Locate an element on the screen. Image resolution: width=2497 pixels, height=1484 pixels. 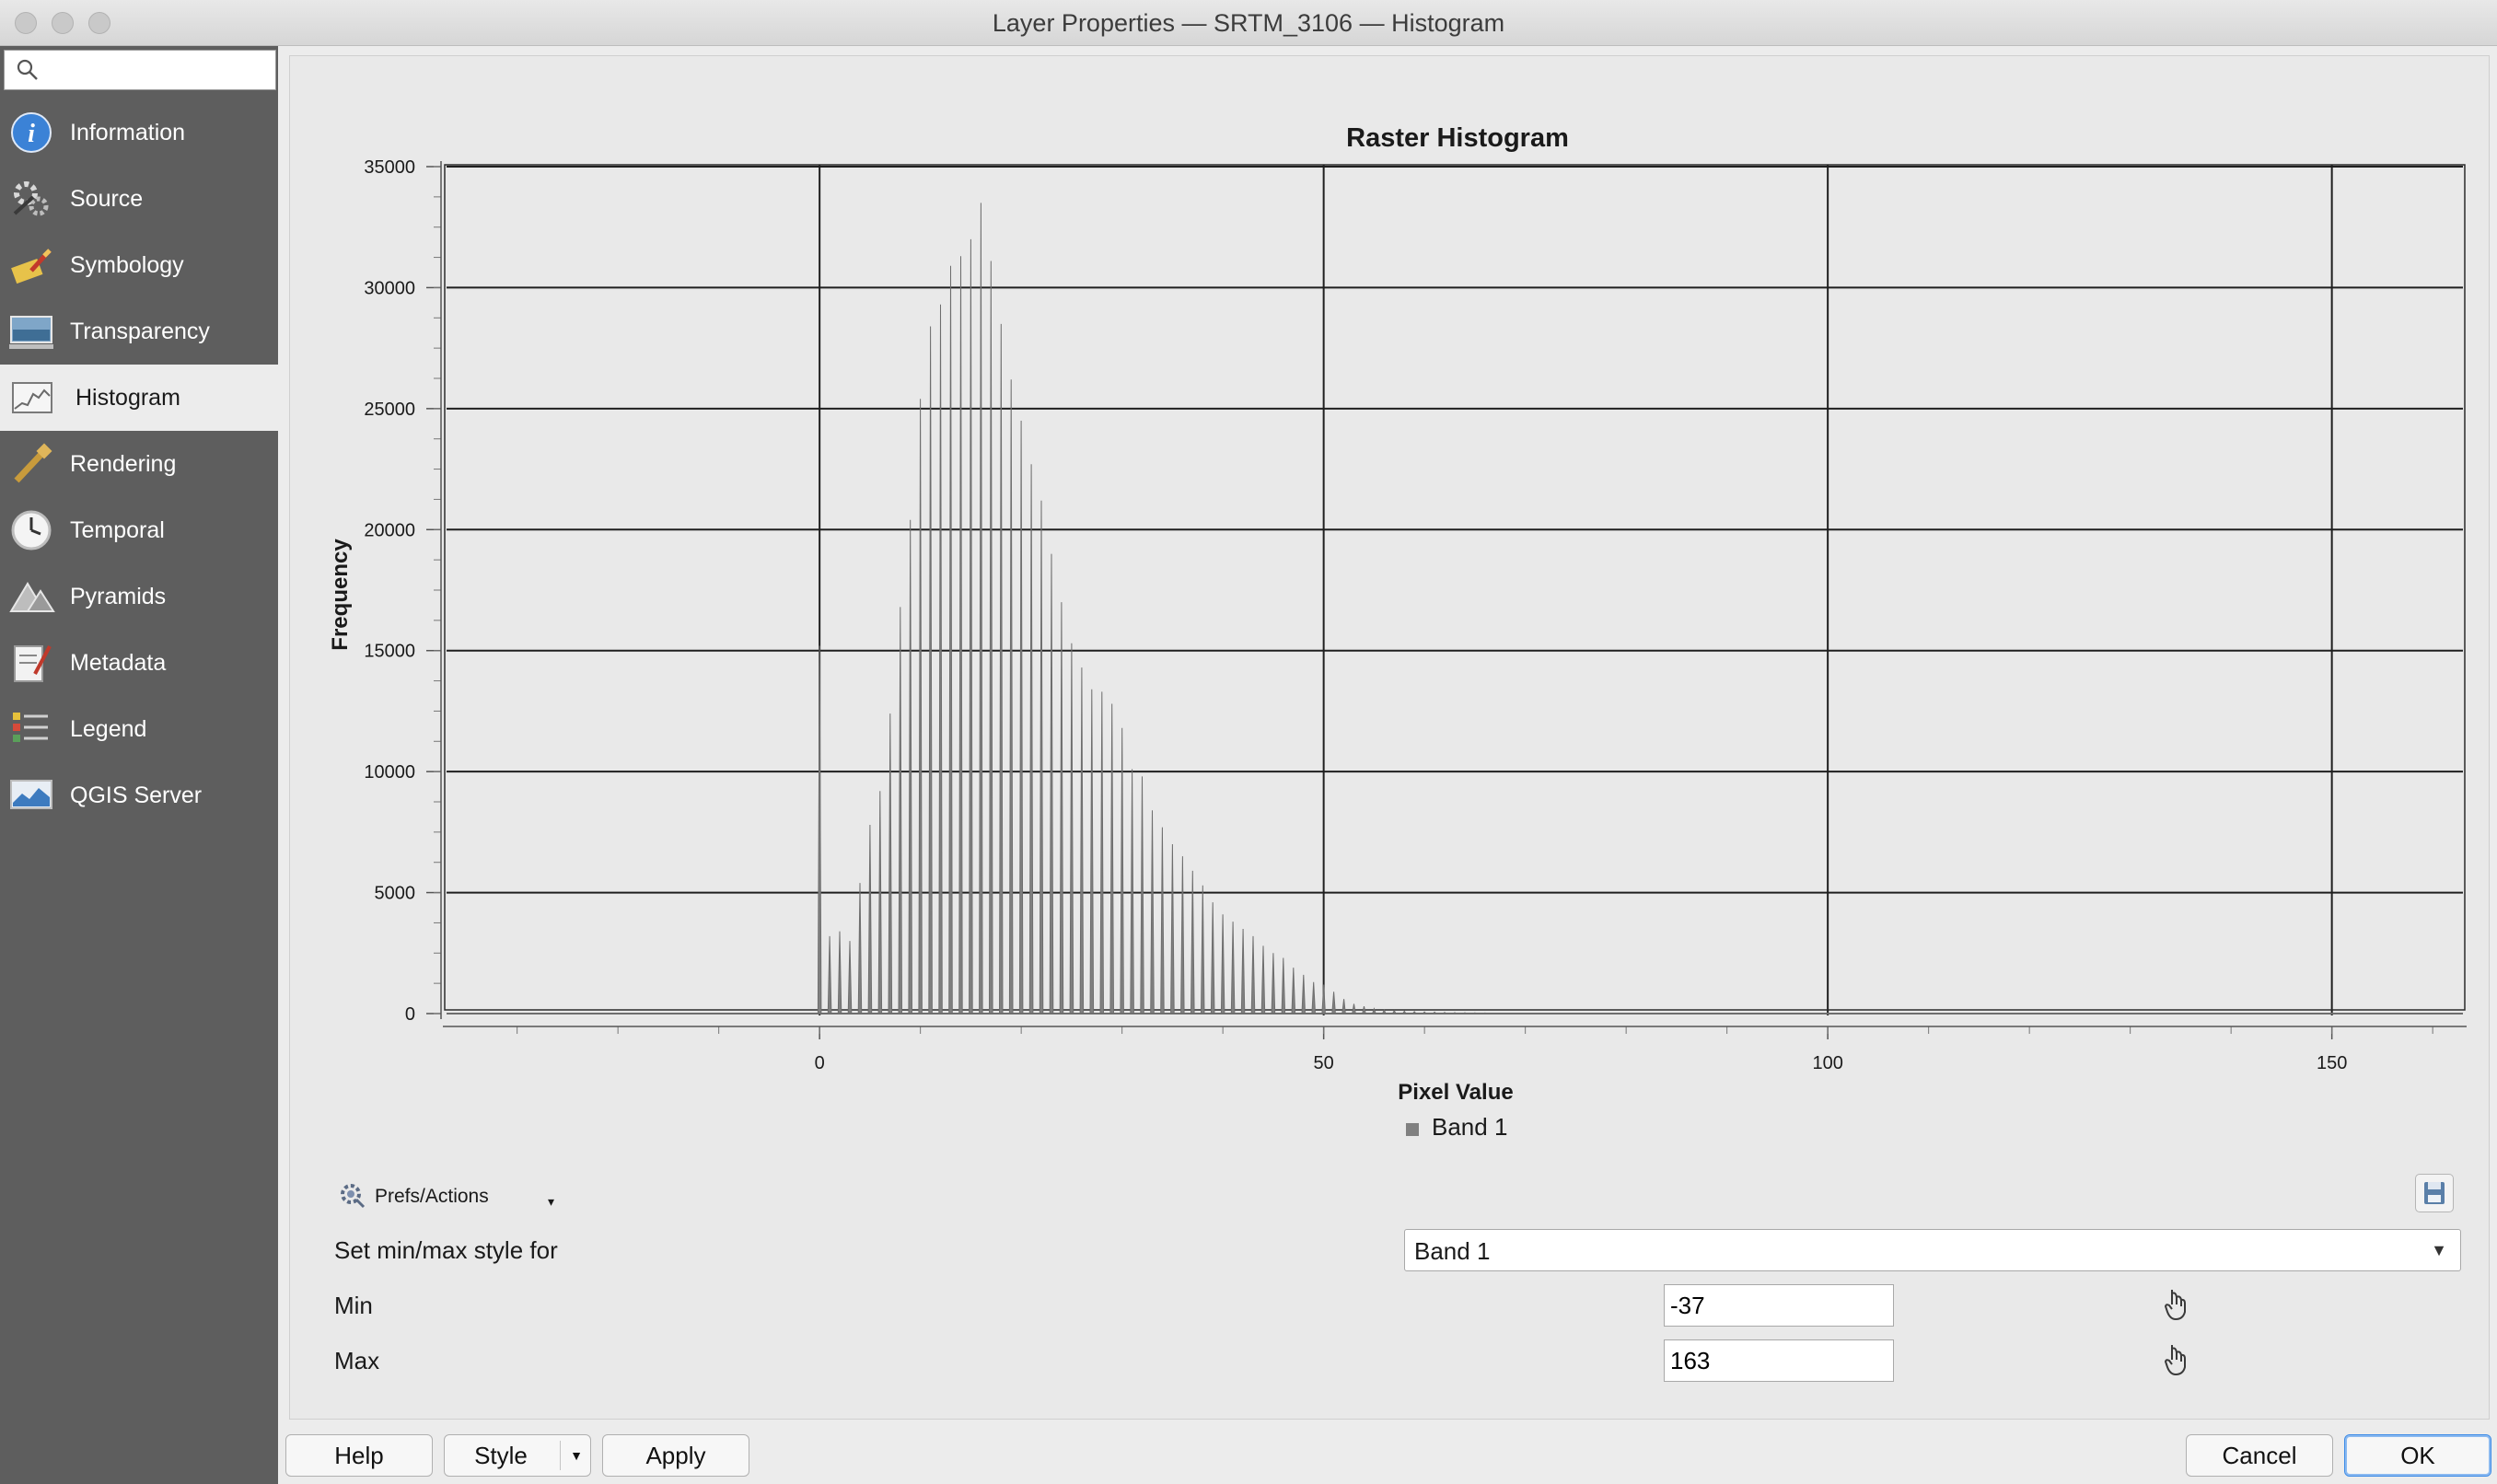
metadata-icon is located at coordinates (33, 663).